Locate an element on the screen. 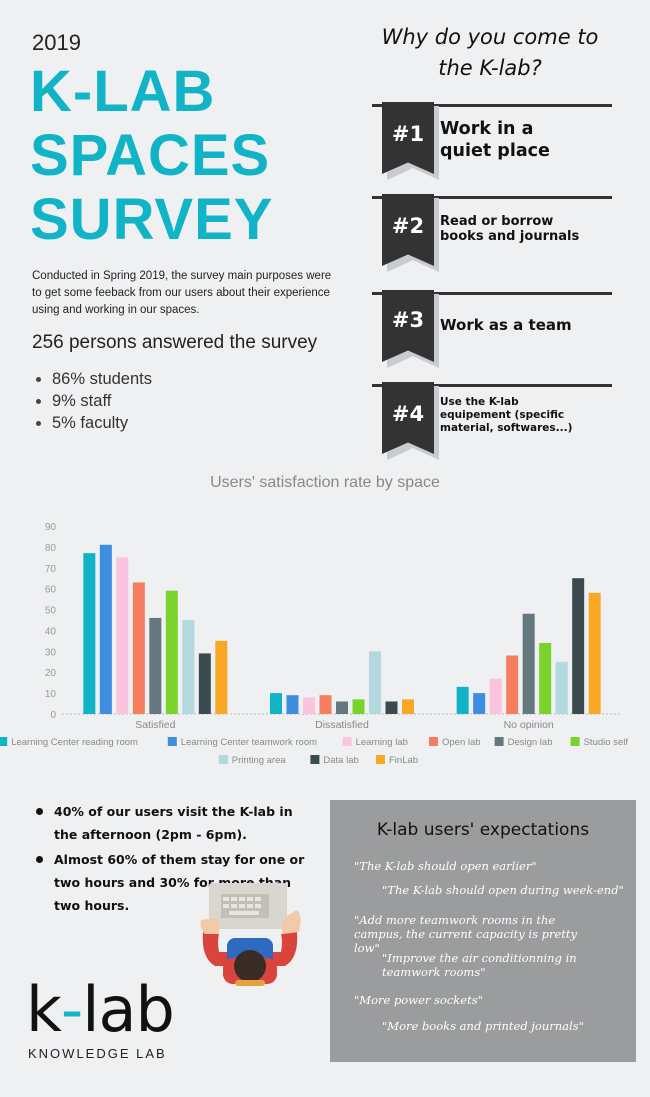 Image resolution: width=650 pixels, height=1097 pixels. reason-1: #1 Work in a quiet place is located at coordinates (492, 143).